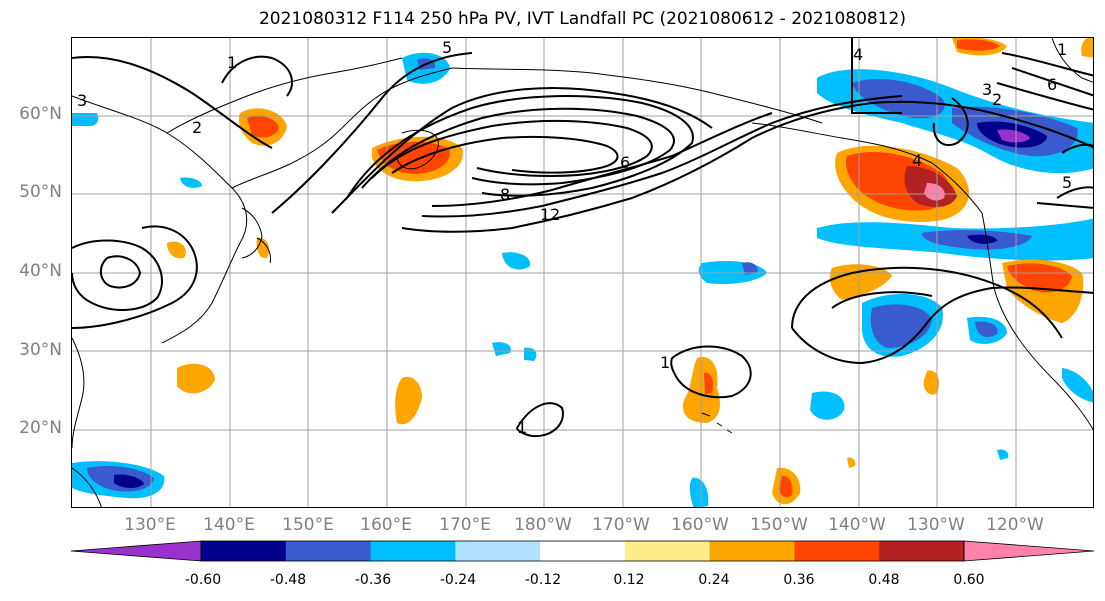 Image resolution: width=1105 pixels, height=601 pixels. What do you see at coordinates (543, 580) in the screenshot?
I see `colorbar-tick: -0.12` at bounding box center [543, 580].